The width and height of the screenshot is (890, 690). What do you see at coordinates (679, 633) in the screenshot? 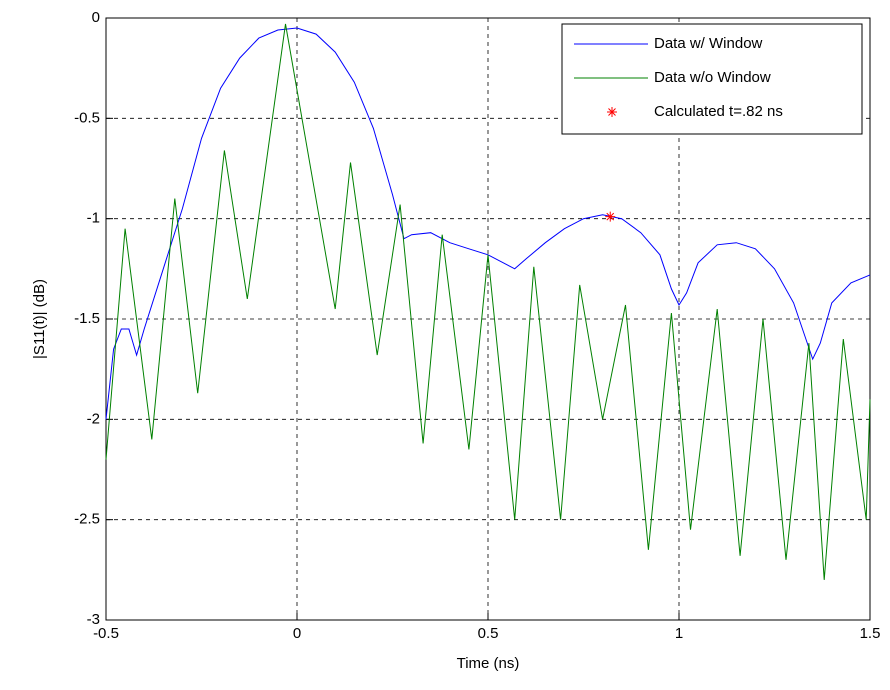
I see `x-tick-label: 1` at bounding box center [679, 633].